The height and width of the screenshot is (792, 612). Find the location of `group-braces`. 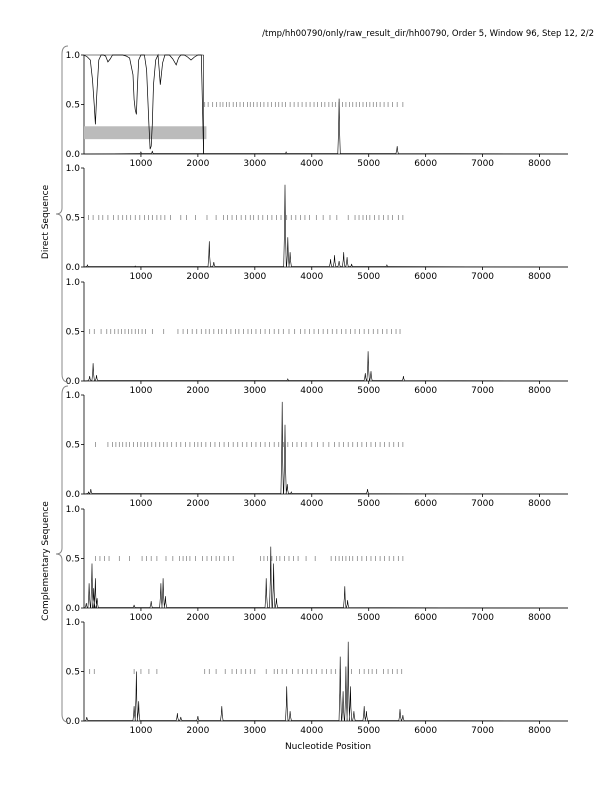

group-braces is located at coordinates (62, 384).